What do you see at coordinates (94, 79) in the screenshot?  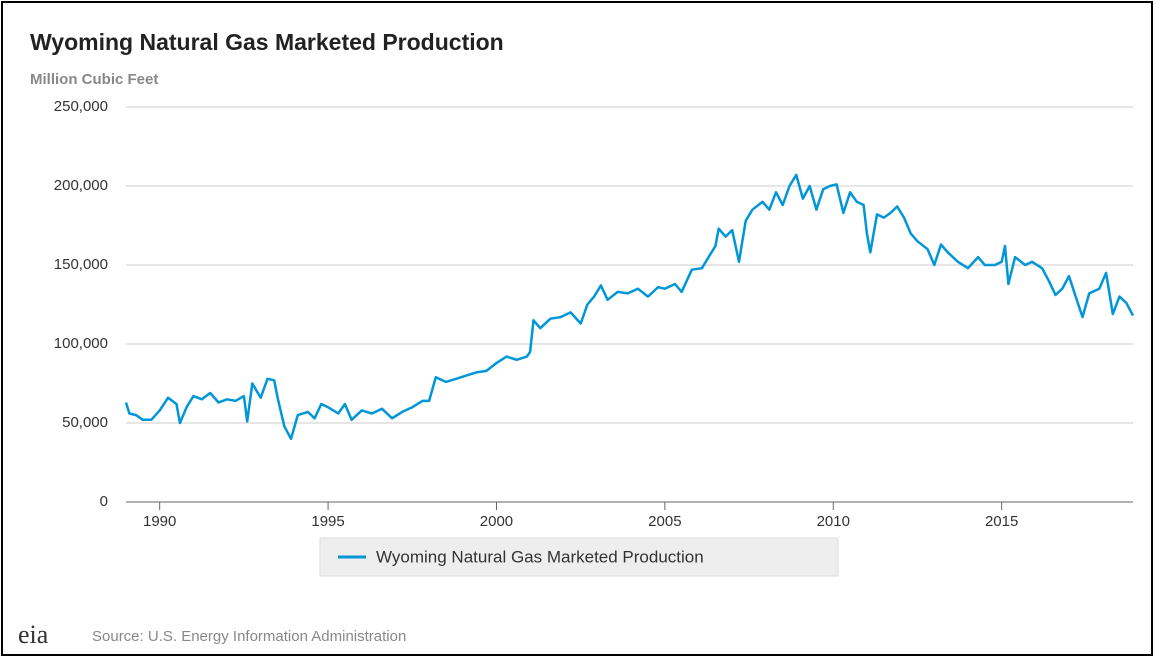 I see `chart-subtitle: Million Cubic Feet` at bounding box center [94, 79].